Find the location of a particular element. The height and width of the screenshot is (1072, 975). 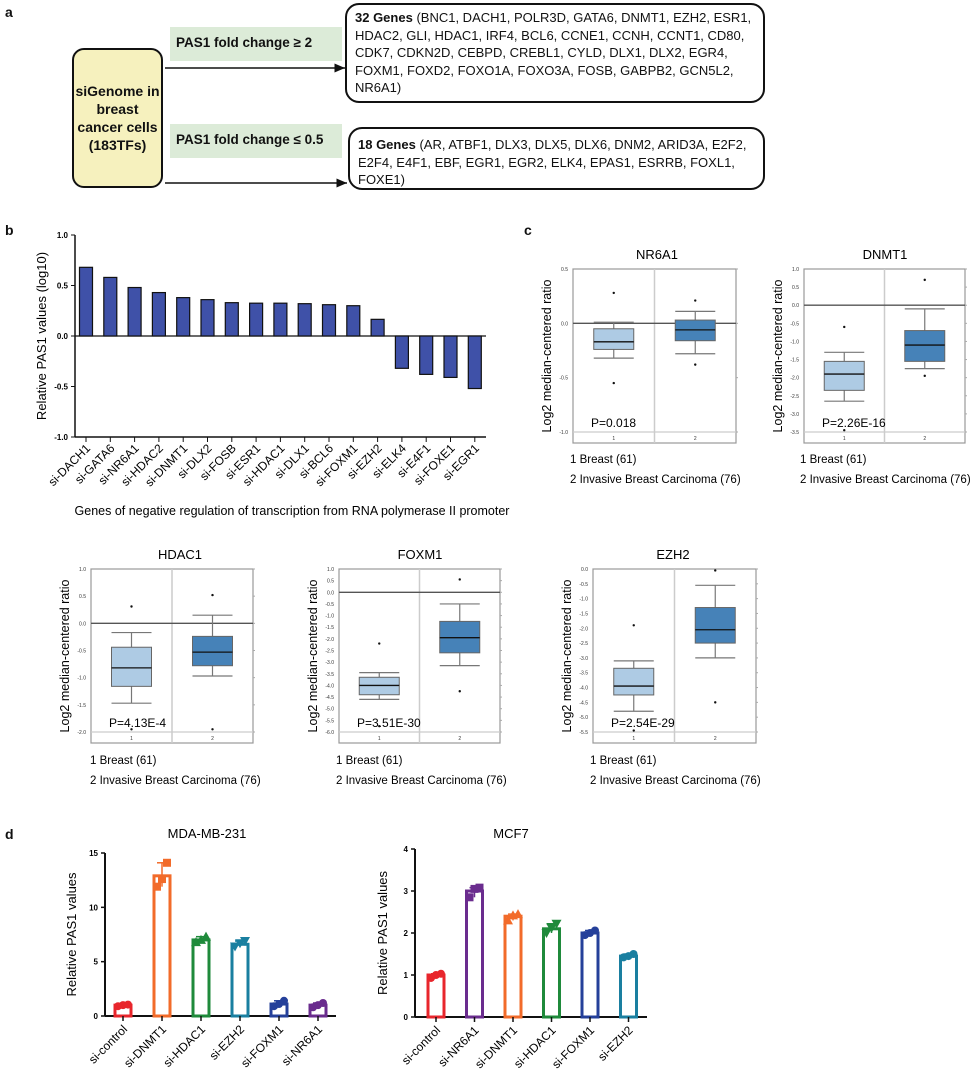

y-tick-label: 10 is located at coordinates (93, 907).